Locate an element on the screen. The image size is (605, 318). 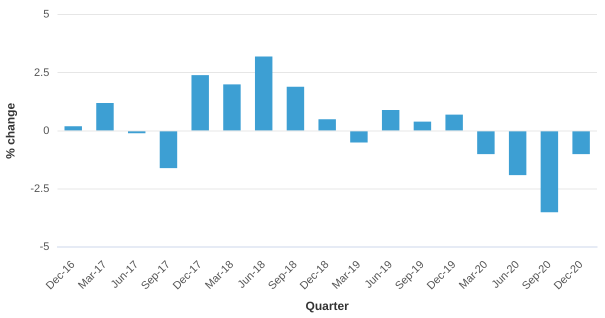
y-axis-title: % change is located at coordinates (11, 130).